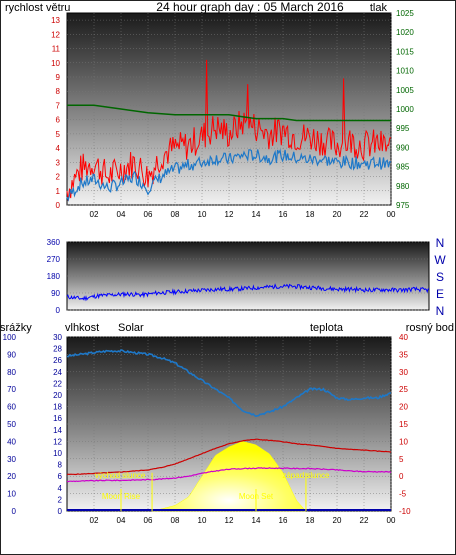  What do you see at coordinates (403, 372) in the screenshot?
I see `temperature-tick-label: 30` at bounding box center [403, 372].